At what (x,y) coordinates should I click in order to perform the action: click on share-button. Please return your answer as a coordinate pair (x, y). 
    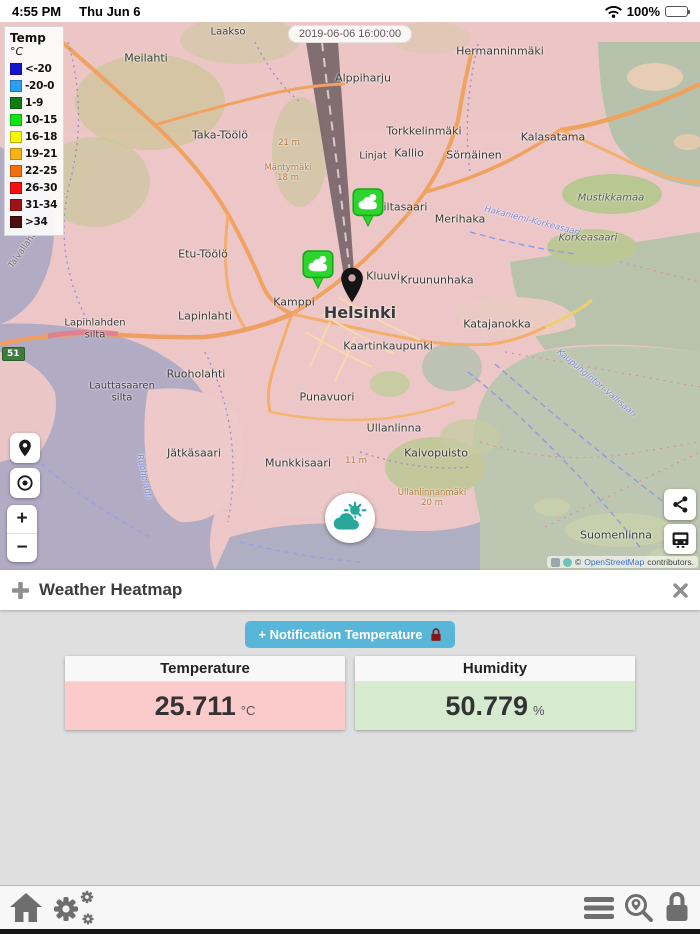
    Looking at the image, I should click on (680, 504).